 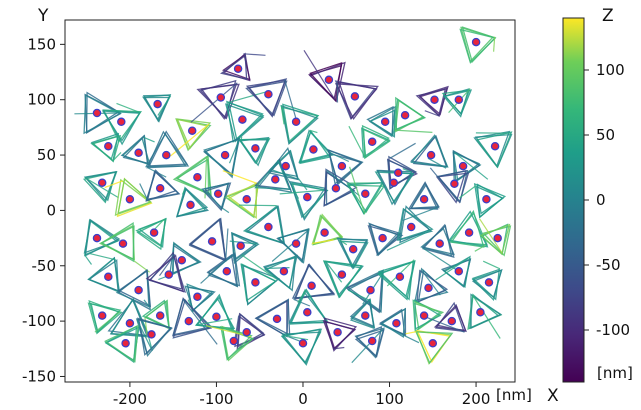 I want to click on y-axis-ticks: -150 -100 -50 0 50 100 150, so click(x=43, y=210).